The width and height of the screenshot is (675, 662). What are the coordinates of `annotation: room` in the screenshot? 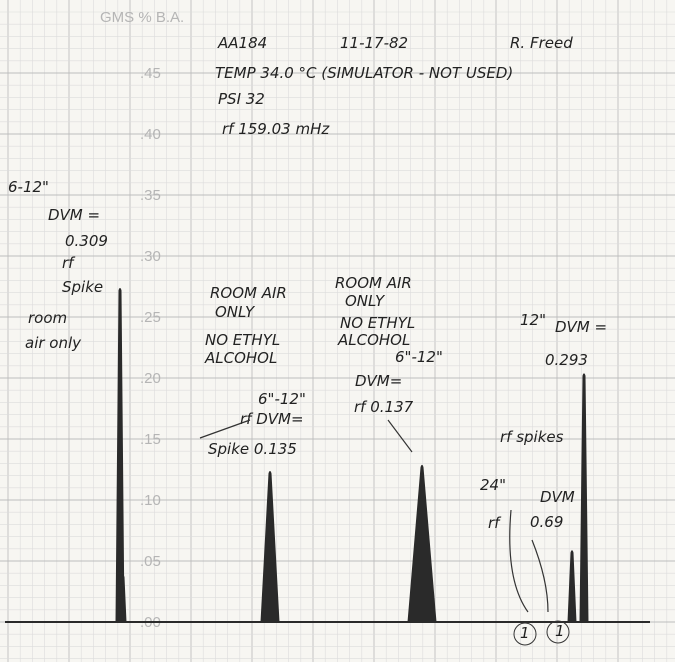 It's located at (47, 318).